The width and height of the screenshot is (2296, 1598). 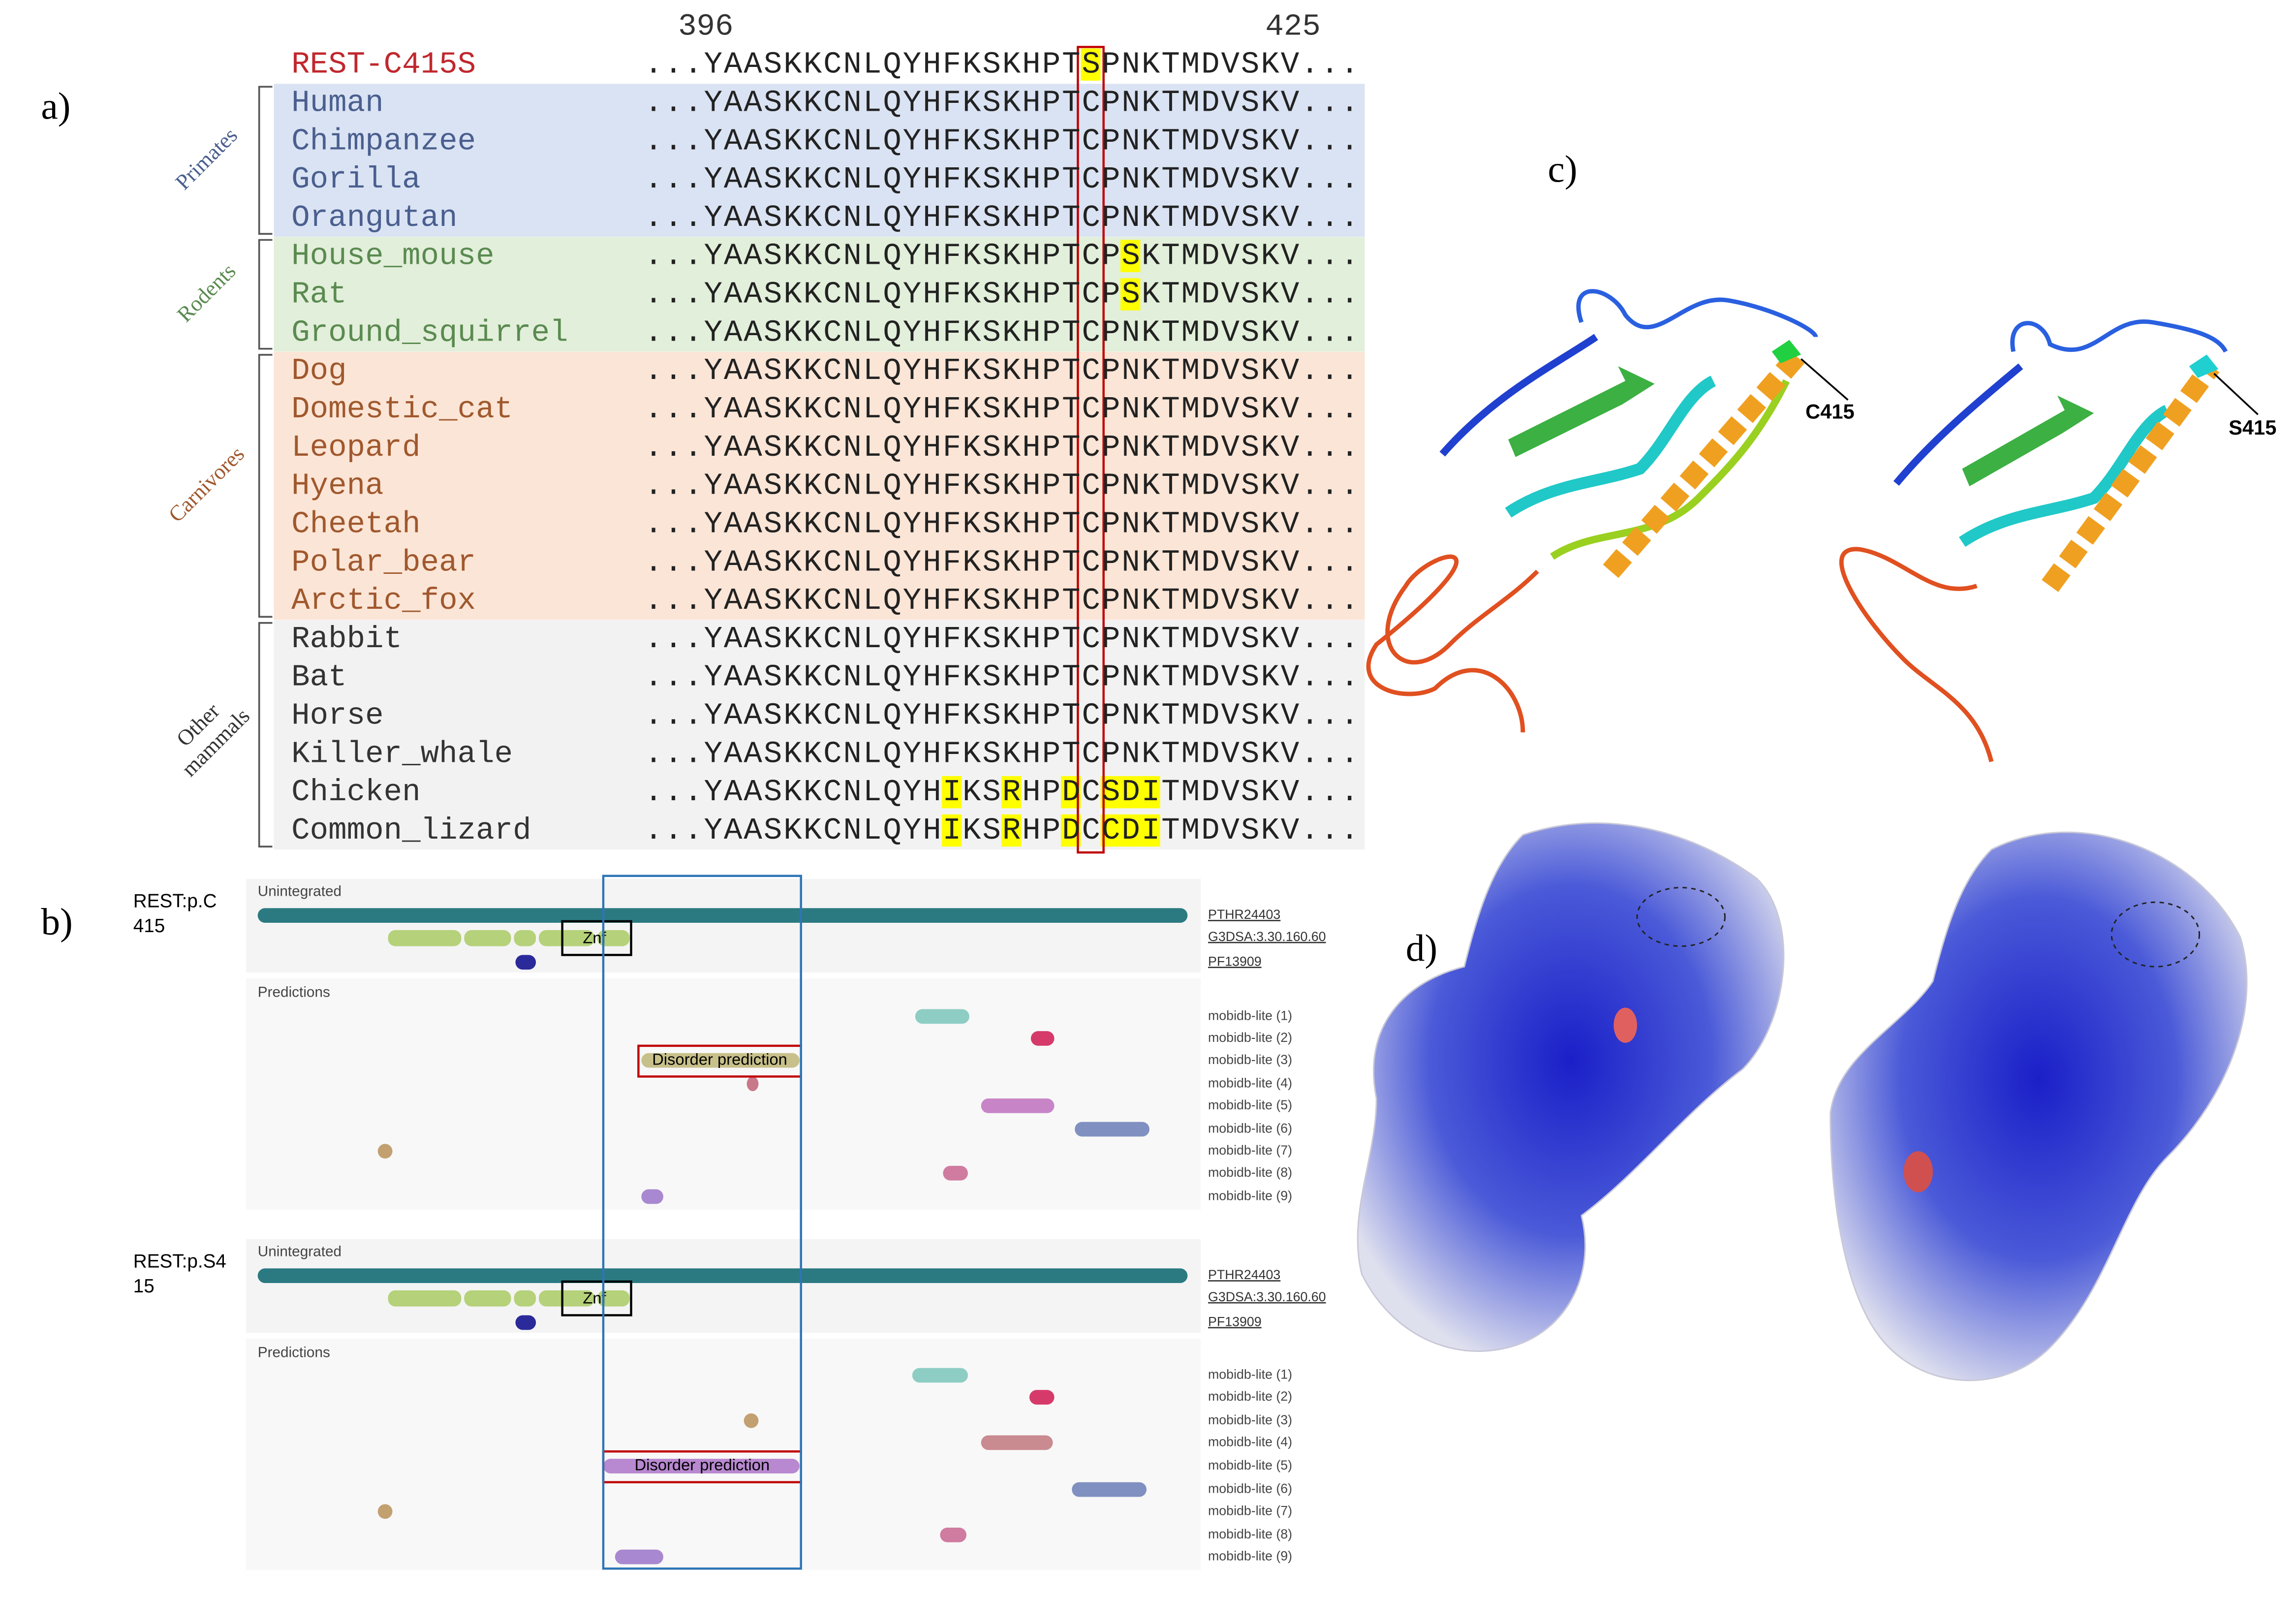 I want to click on disorder-label: Disorder prediction, so click(x=719, y=1059).